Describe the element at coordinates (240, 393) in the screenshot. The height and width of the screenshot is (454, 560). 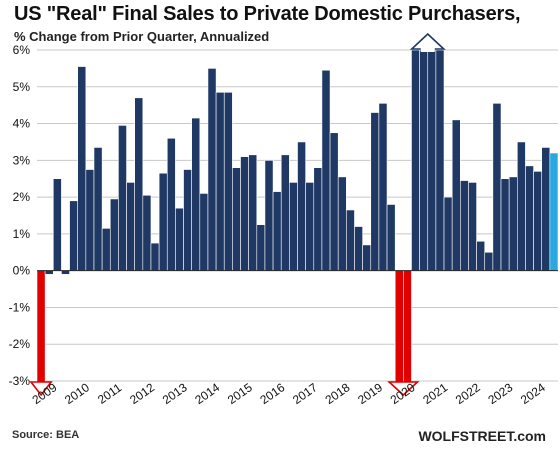
I see `x-tick-label: 2015` at that location.